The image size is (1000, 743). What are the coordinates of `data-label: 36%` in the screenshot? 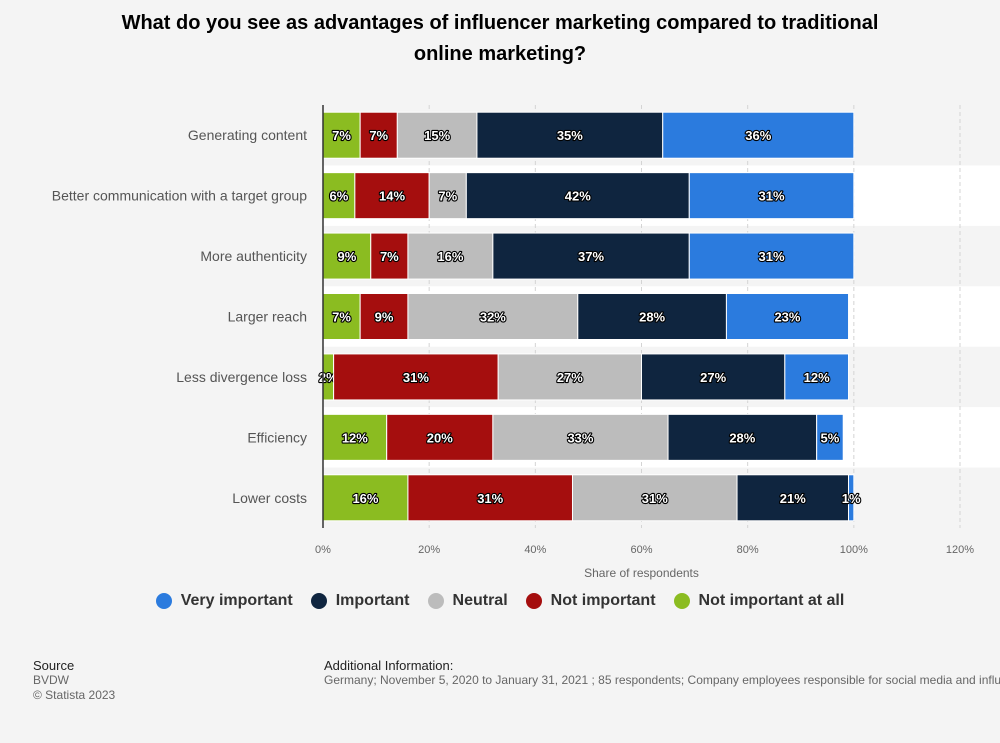 It's located at (758, 135).